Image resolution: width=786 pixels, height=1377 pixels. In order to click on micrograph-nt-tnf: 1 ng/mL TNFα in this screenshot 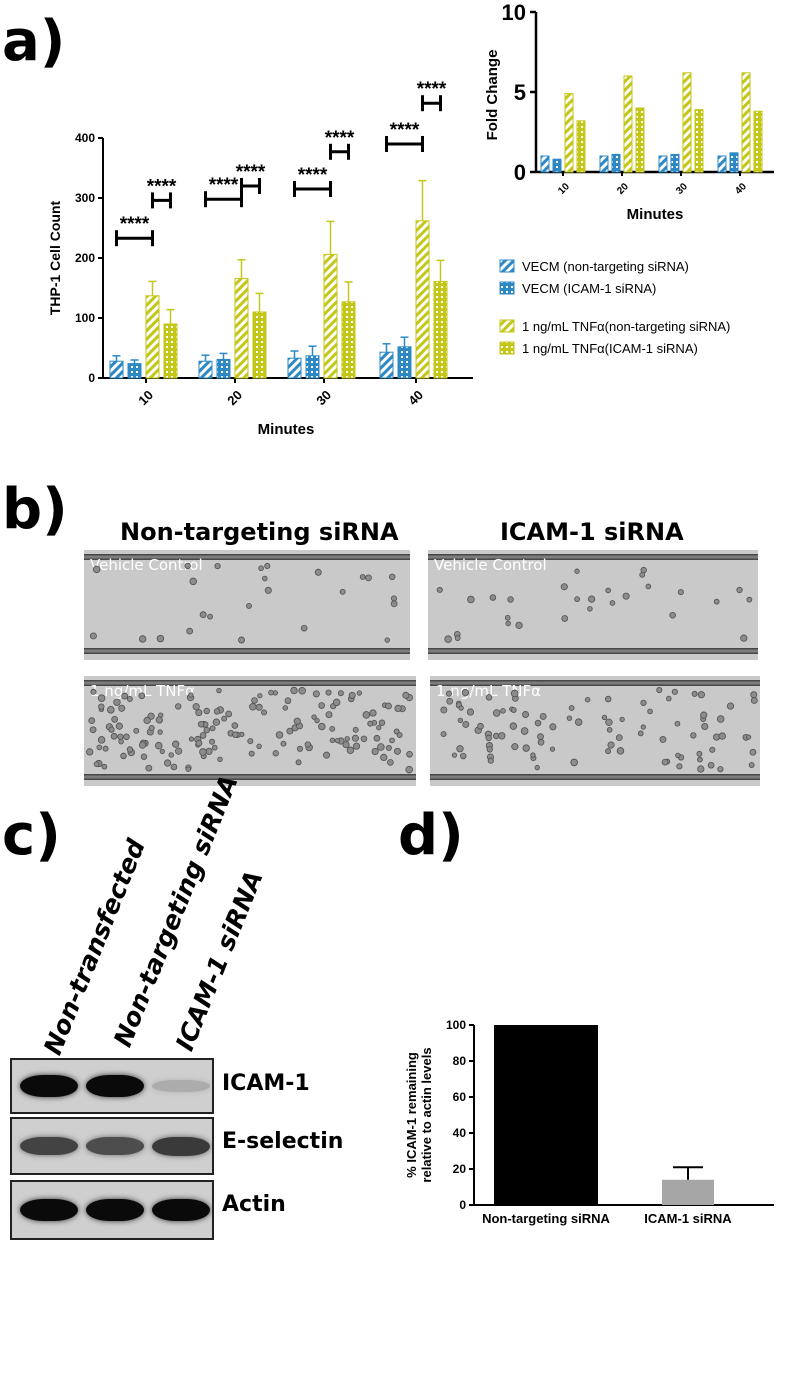, I will do `click(250, 731)`.